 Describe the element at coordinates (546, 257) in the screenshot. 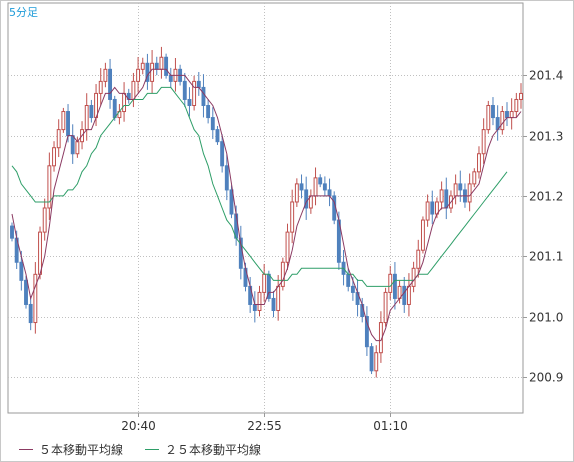

I see `y-tick-label: 201.1` at that location.